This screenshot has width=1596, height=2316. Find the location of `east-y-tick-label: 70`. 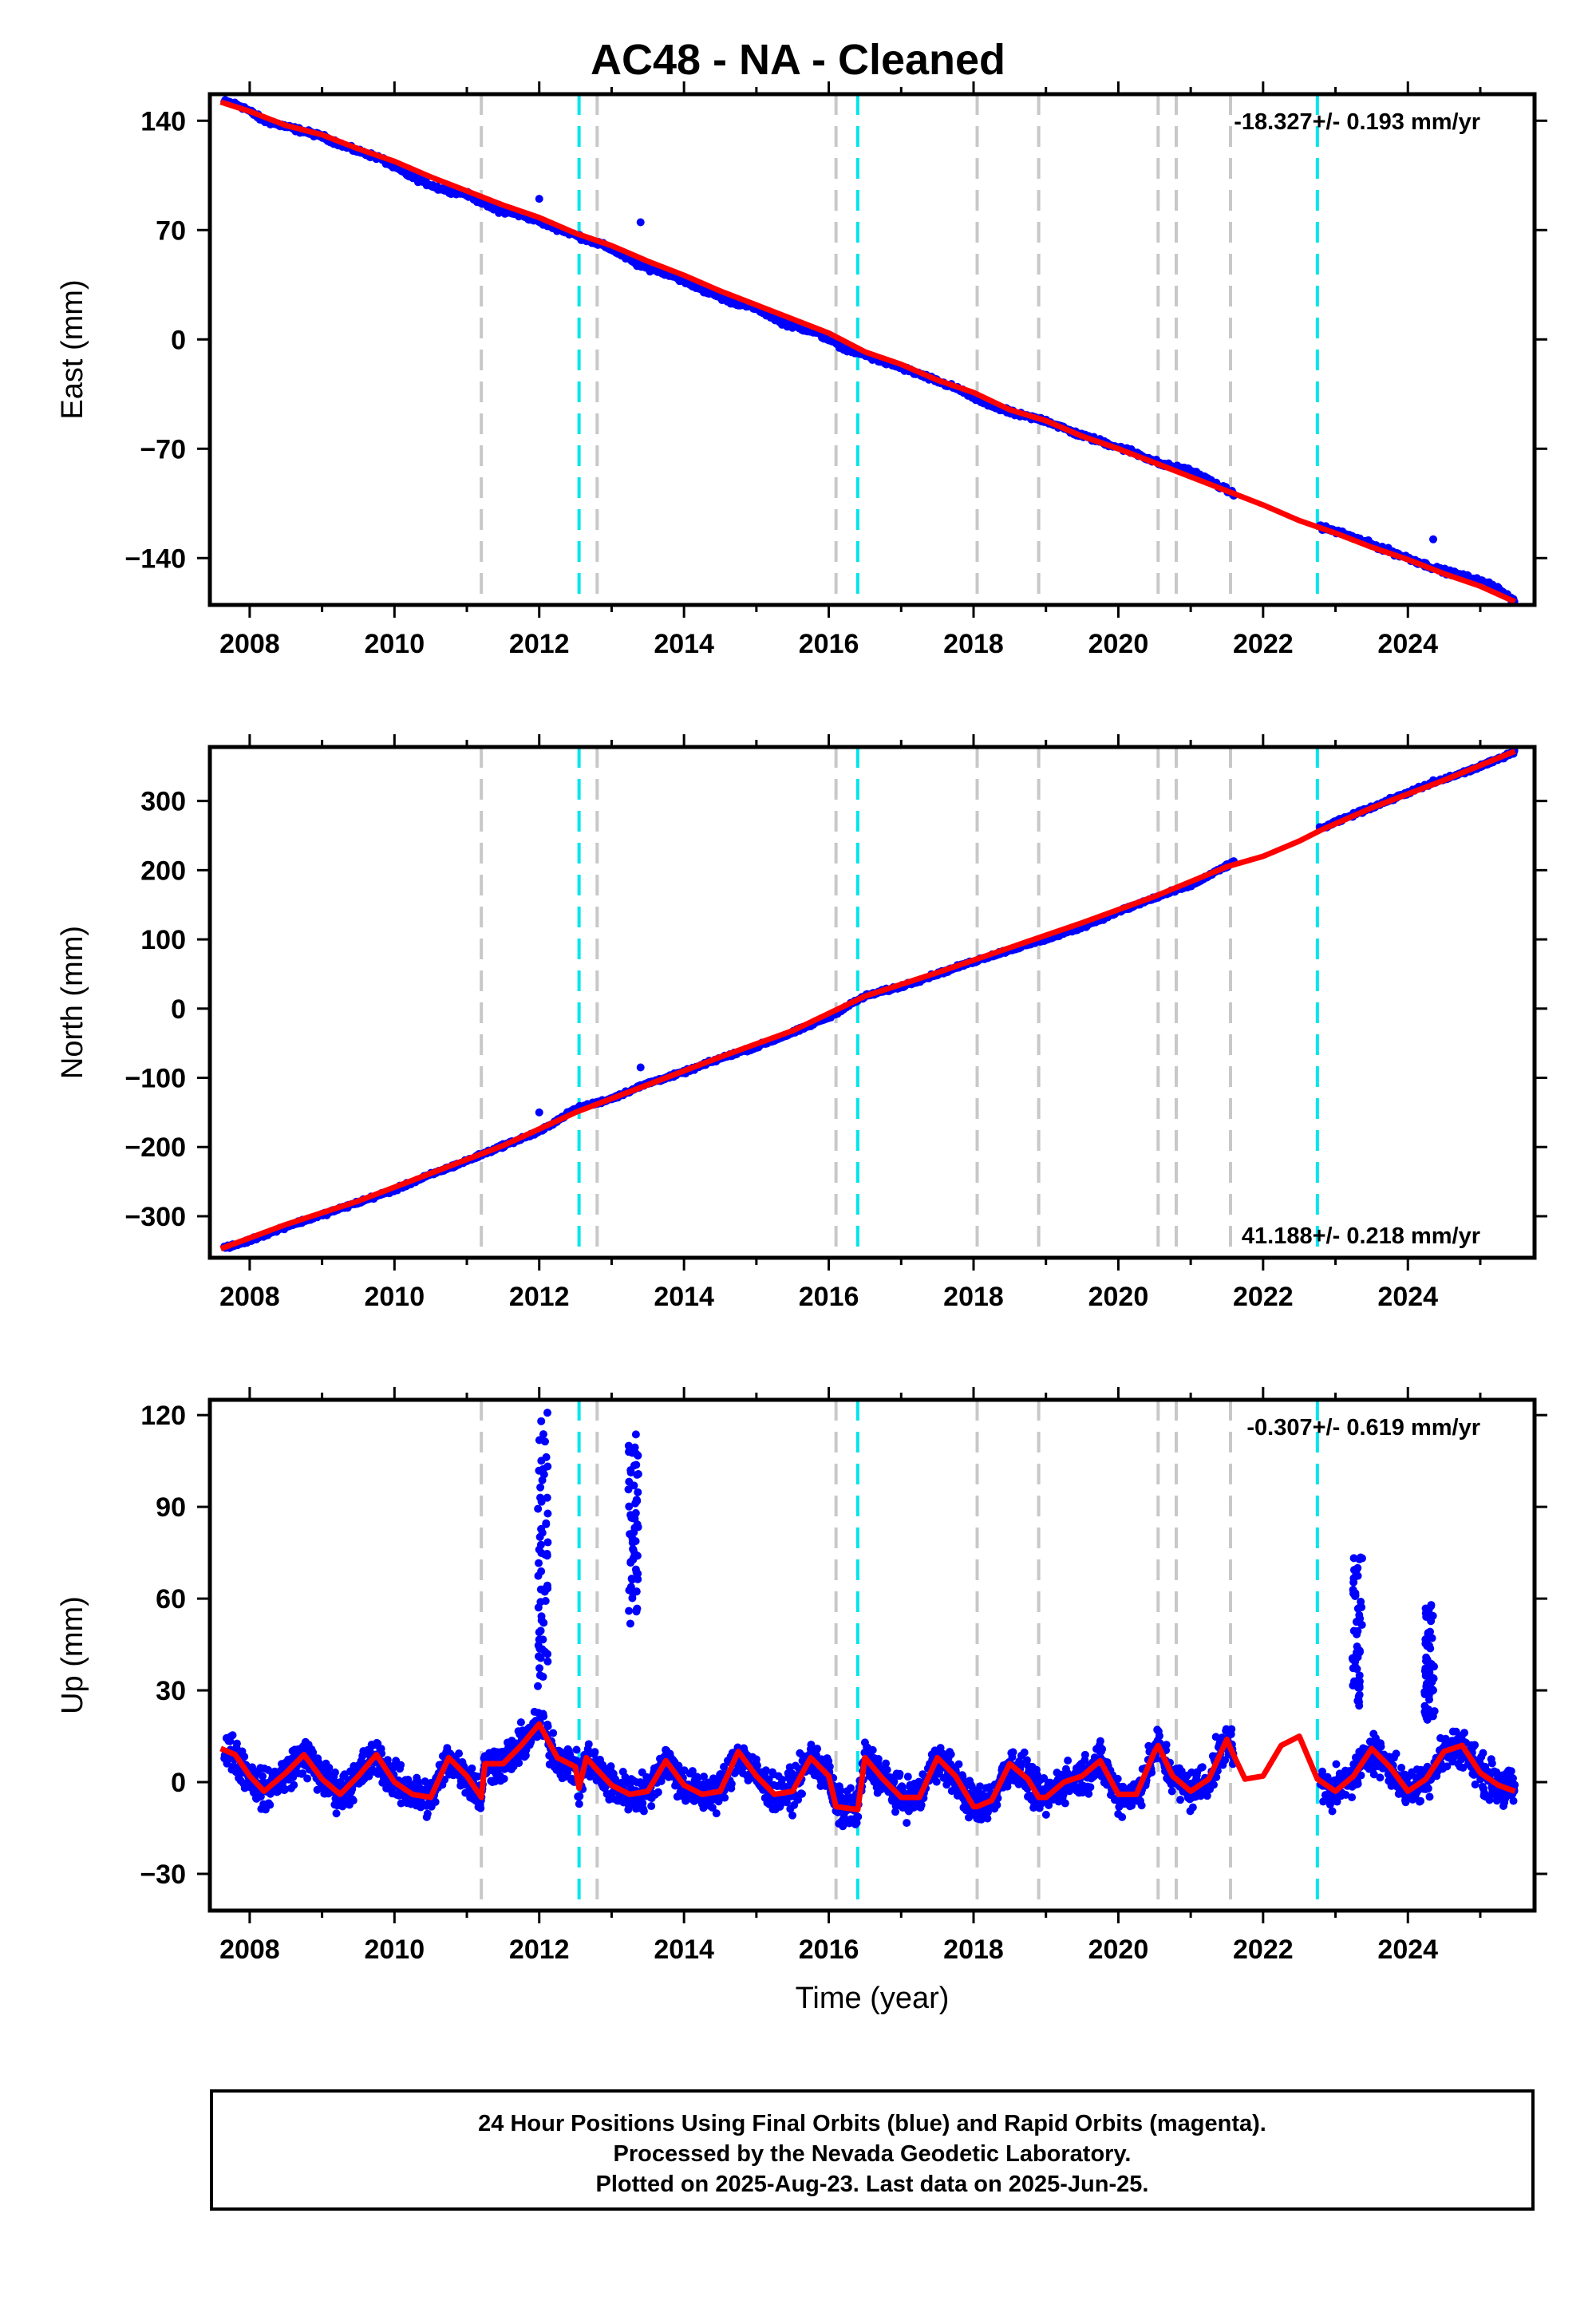

east-y-tick-label: 70 is located at coordinates (171, 231).